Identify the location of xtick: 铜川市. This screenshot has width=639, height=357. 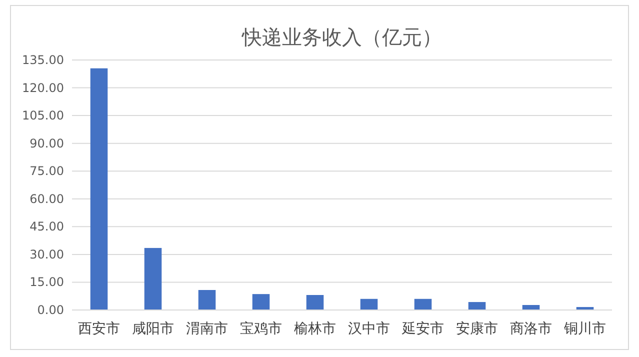
(585, 329).